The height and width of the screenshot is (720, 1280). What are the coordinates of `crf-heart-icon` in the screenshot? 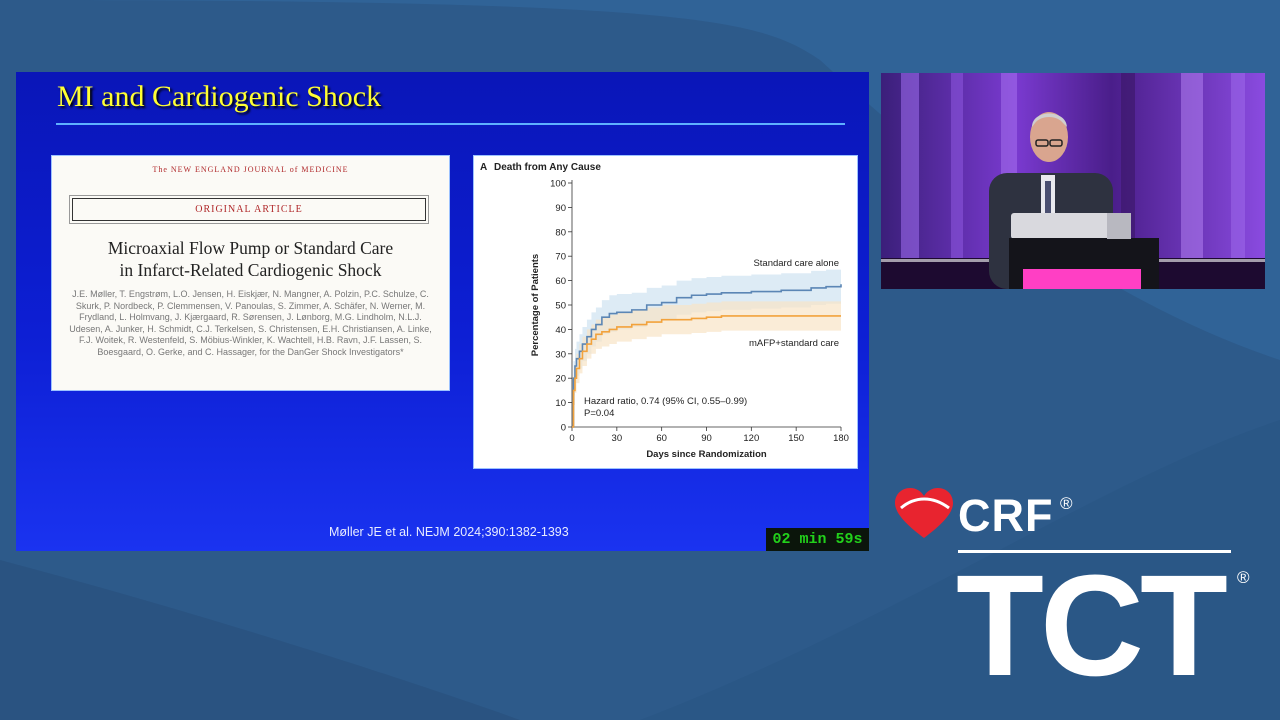 It's located at (924, 513).